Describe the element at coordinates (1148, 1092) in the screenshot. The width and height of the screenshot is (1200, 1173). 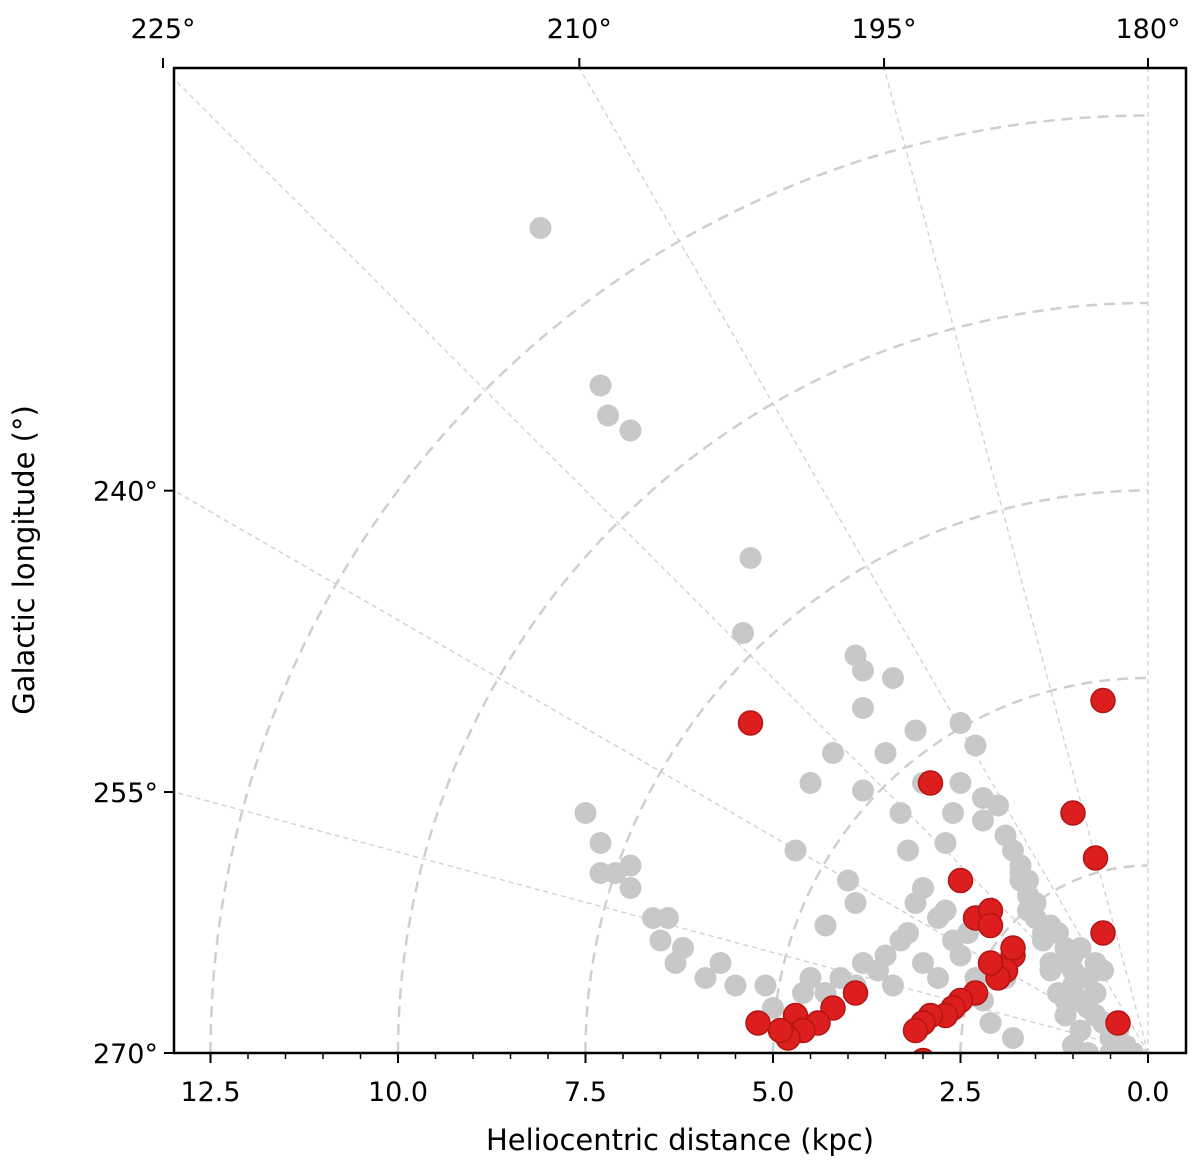
I see `x-tick-label: 0.0` at that location.